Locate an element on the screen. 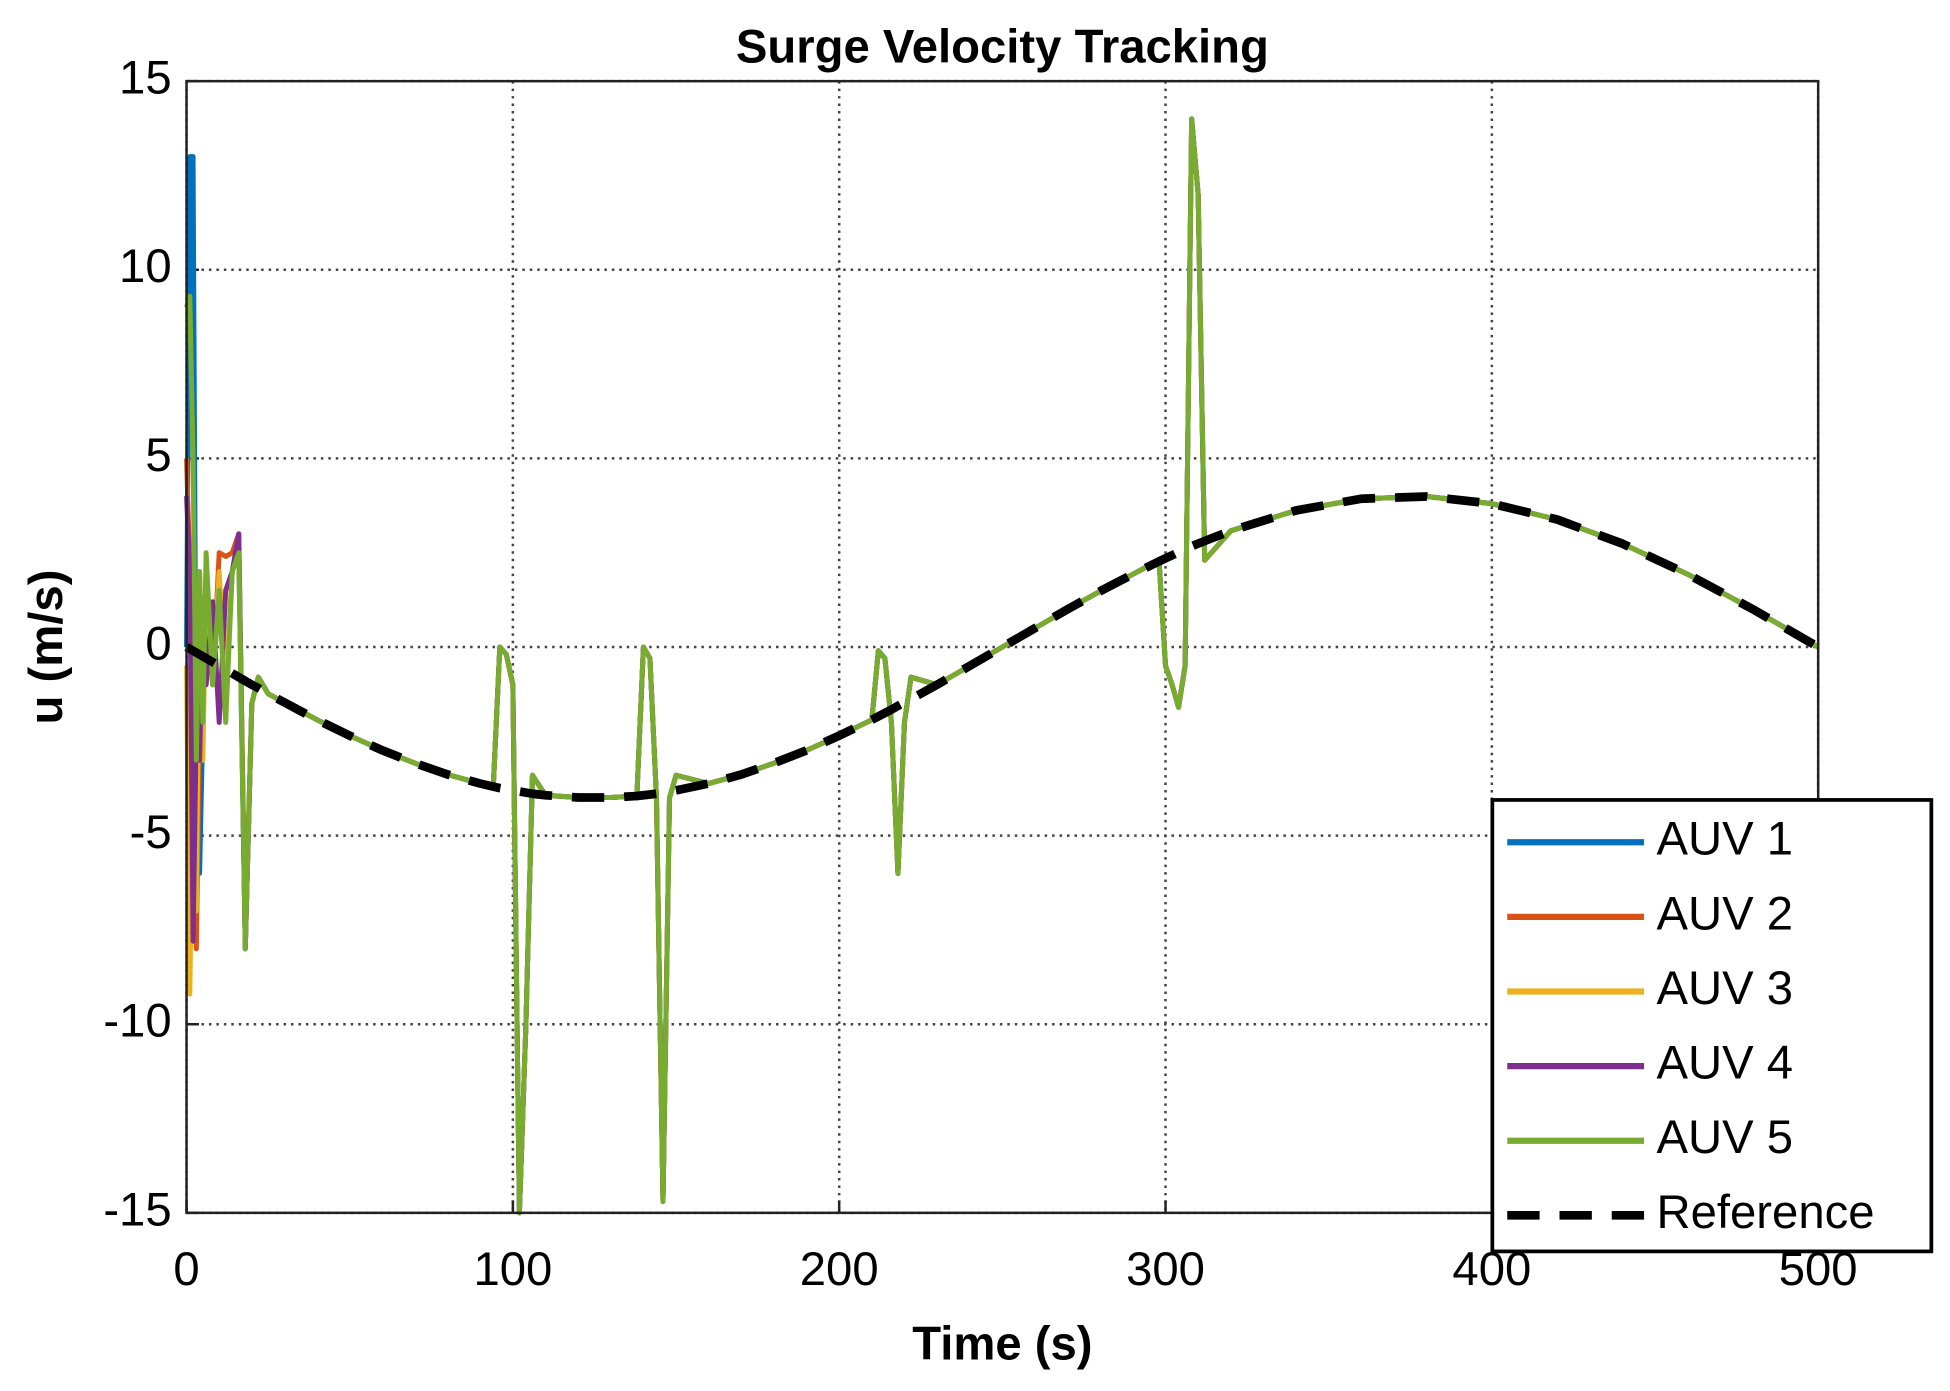  y-tick-label: 0 is located at coordinates (158, 643).